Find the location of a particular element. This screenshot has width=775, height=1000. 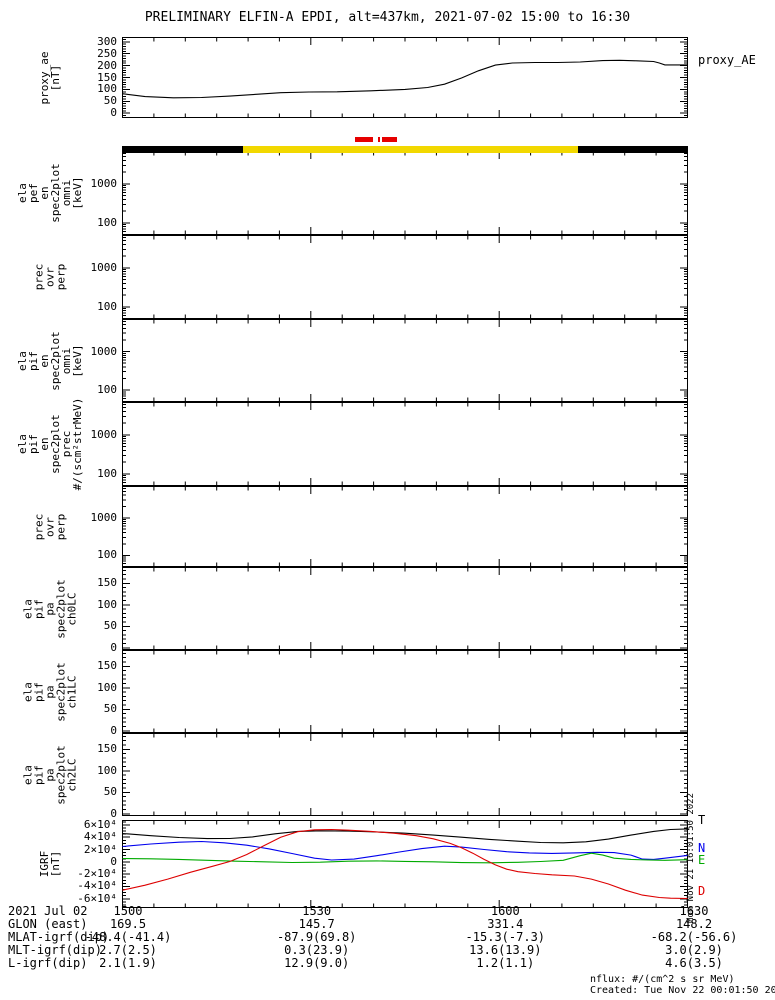

ylabel-ela_pif_pa_spec2plot_ch2LC: ela pif pa spec2plot ch2LC is located at coordinates (50, 774).